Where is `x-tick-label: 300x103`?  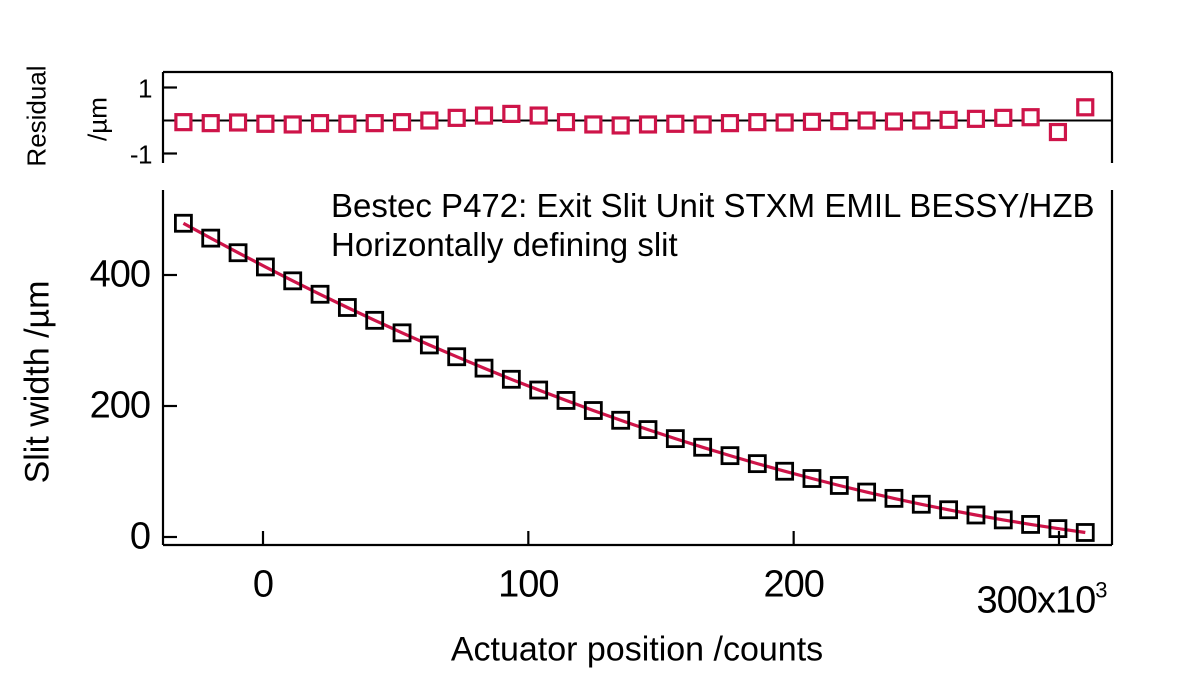
x-tick-label: 300x103 is located at coordinates (1042, 600).